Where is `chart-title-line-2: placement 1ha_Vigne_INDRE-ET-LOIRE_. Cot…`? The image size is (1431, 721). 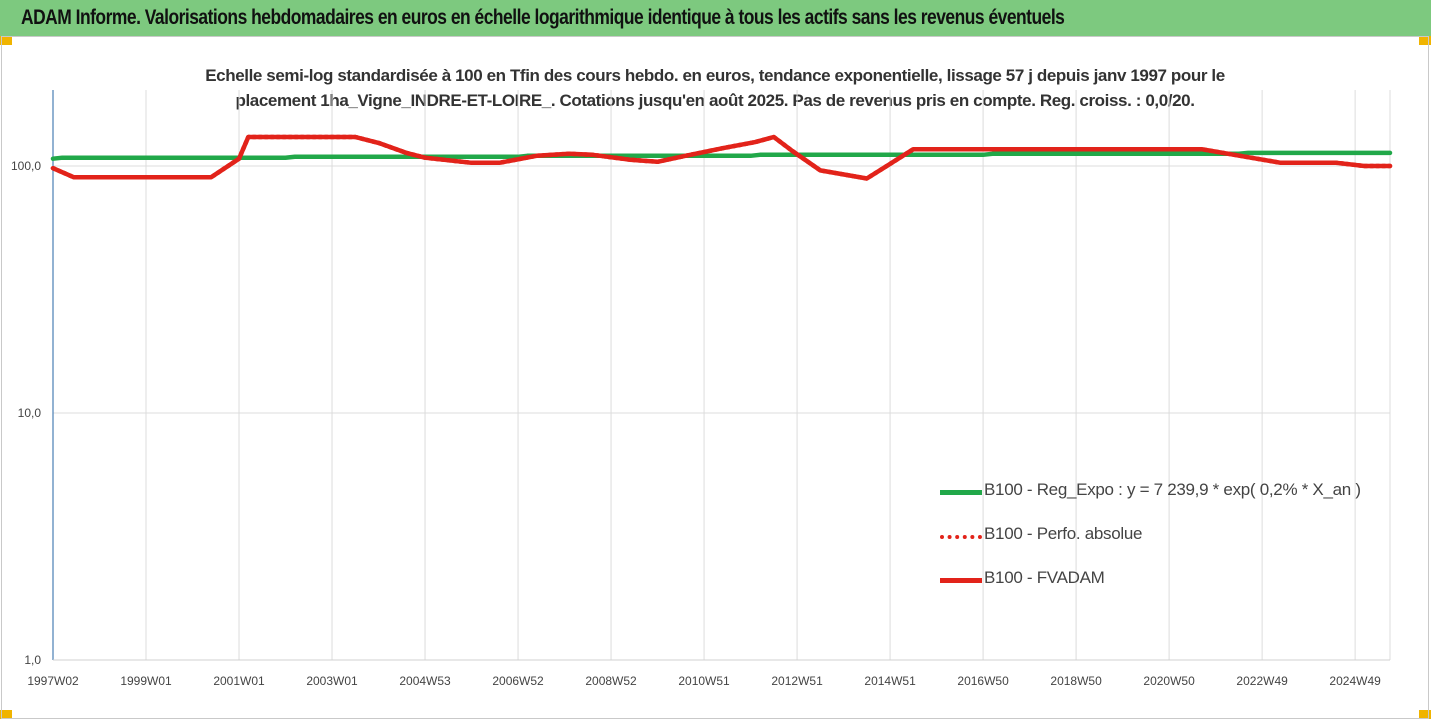
chart-title-line-2: placement 1ha_Vigne_INDRE-ET-LOIRE_. Cot… is located at coordinates (715, 100).